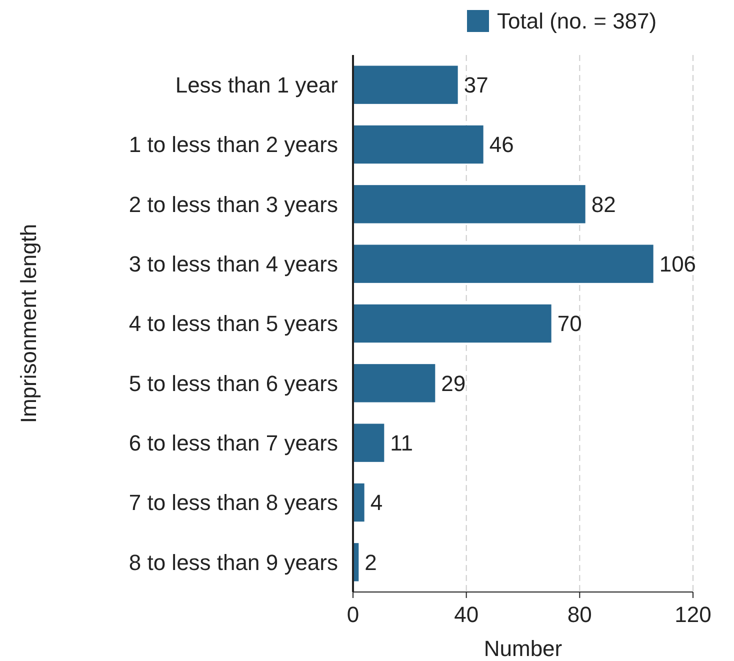 The width and height of the screenshot is (734, 661). What do you see at coordinates (233, 383) in the screenshot?
I see `y-tick-label: 5 to less than 6 years` at bounding box center [233, 383].